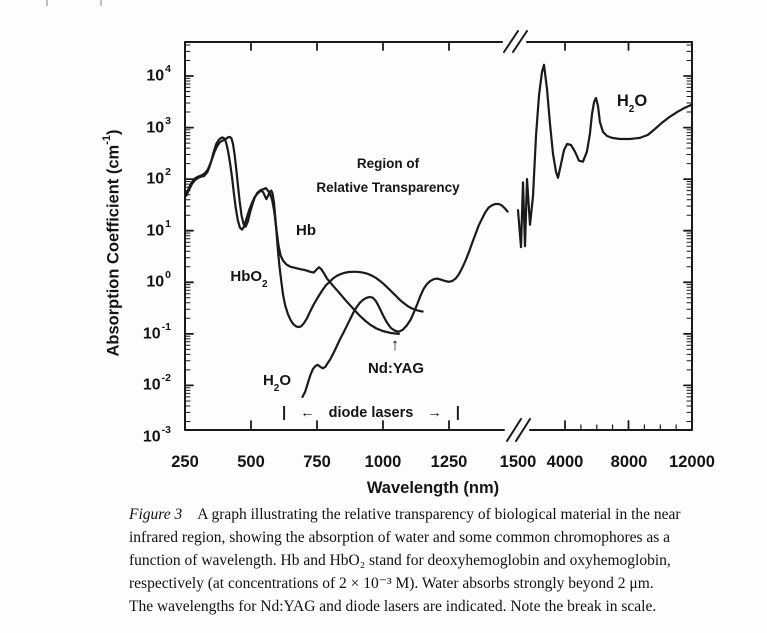 The width and height of the screenshot is (767, 633). Describe the element at coordinates (395, 344) in the screenshot. I see `ndyag-up-arrow-icon: ↑` at that location.